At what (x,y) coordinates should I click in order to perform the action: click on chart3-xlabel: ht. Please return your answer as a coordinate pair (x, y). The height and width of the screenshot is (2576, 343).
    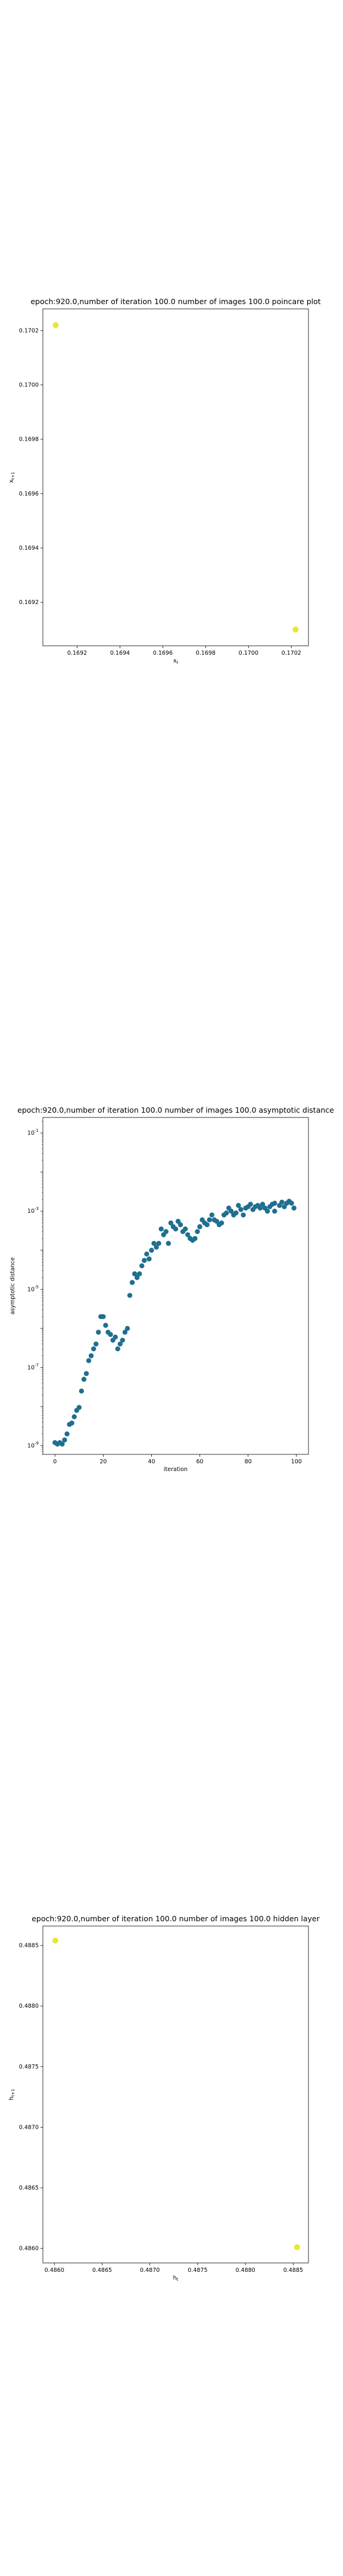
    Looking at the image, I should click on (176, 2279).